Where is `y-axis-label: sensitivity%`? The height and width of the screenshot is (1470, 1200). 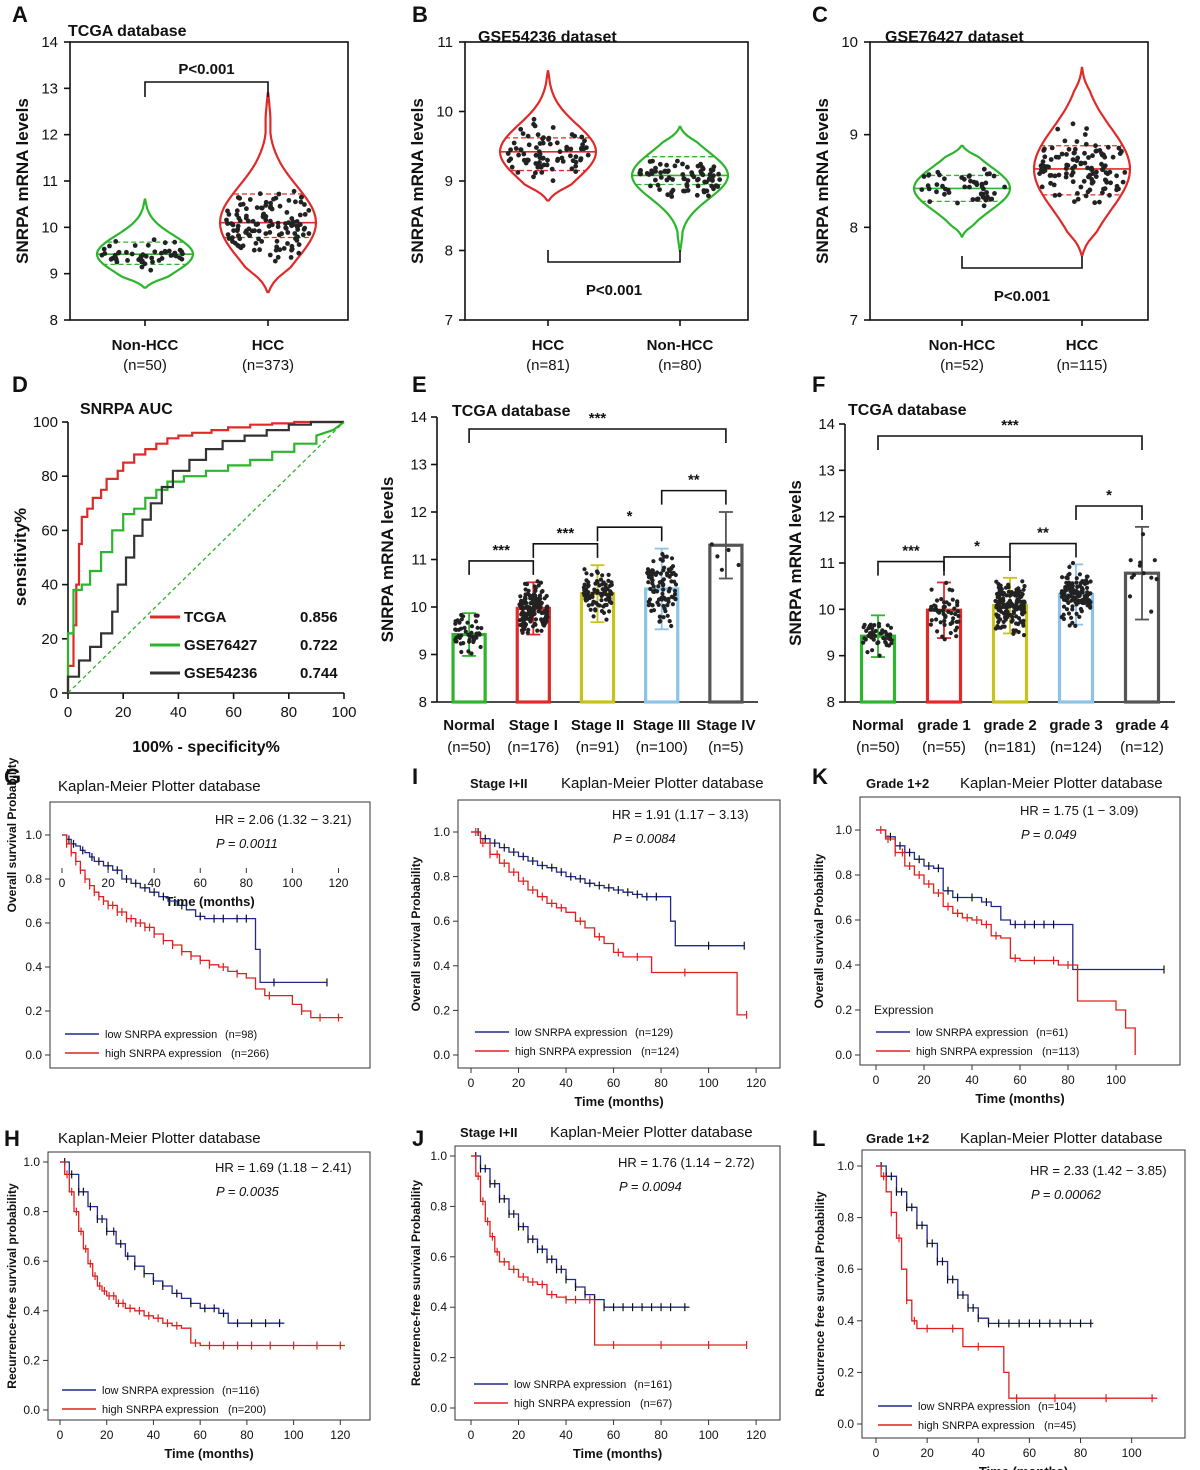
y-axis-label: sensitivity% is located at coordinates (20, 557).